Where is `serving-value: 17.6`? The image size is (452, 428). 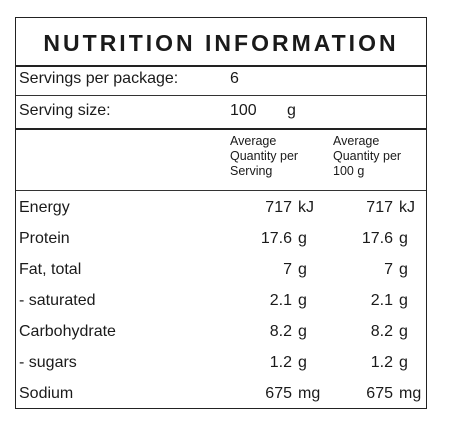
serving-value: 17.6 is located at coordinates (276, 238).